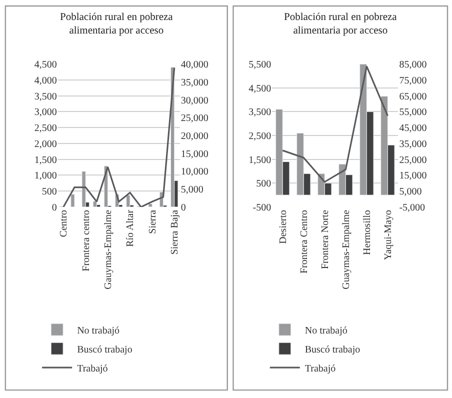 The width and height of the screenshot is (452, 398). What do you see at coordinates (413, 96) in the screenshot?
I see `y2-tick-label: 65,000` at bounding box center [413, 96].